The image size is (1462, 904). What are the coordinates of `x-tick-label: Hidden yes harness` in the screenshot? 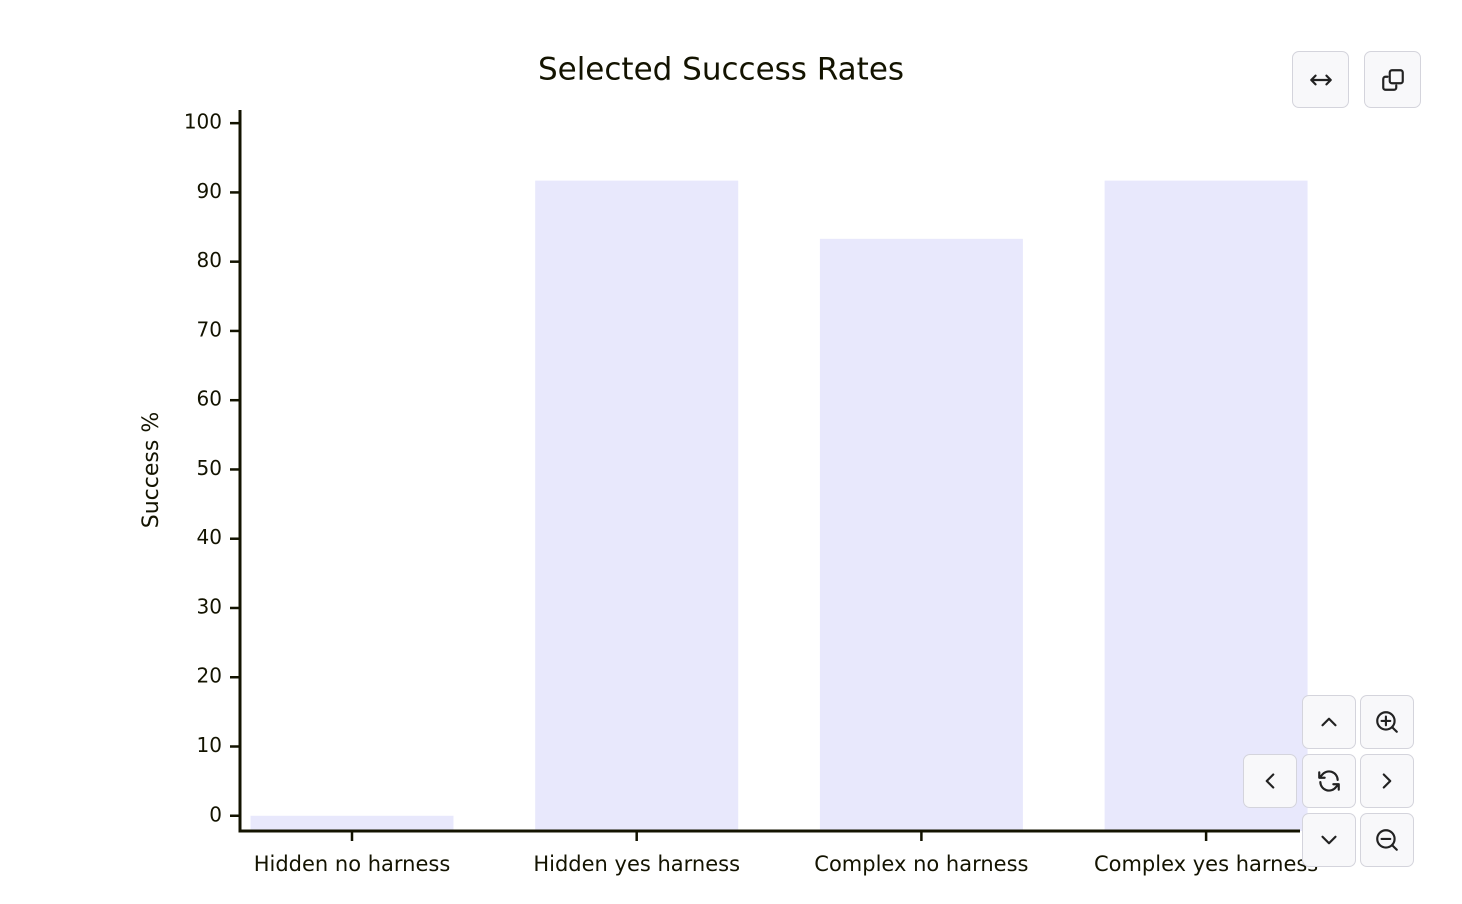 It's located at (636, 864).